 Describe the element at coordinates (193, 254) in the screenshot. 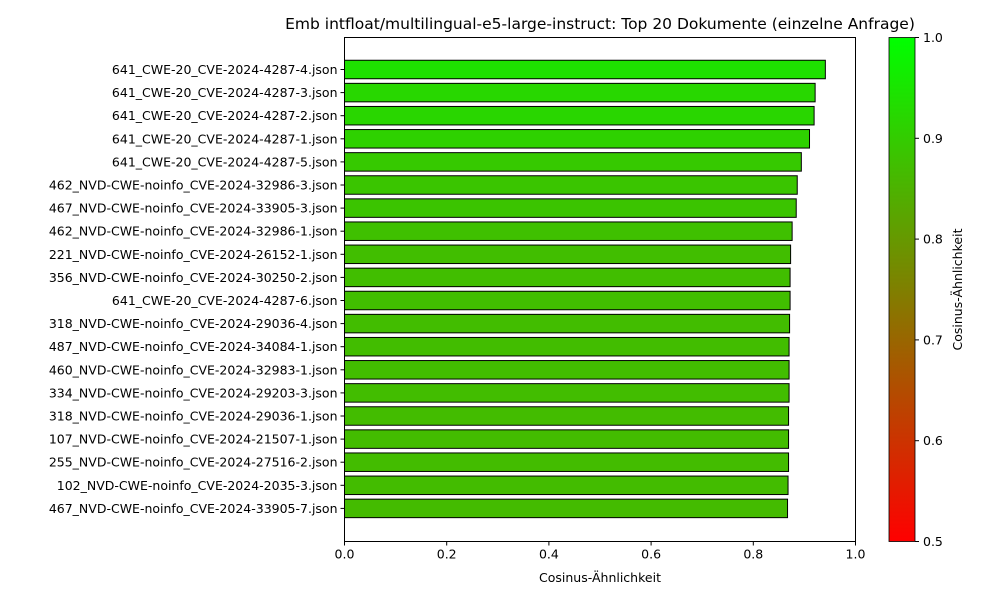

I see `y-tick-label: 221_NVD-CWE-noinfo_CVE-2024-26152-1.json` at that location.